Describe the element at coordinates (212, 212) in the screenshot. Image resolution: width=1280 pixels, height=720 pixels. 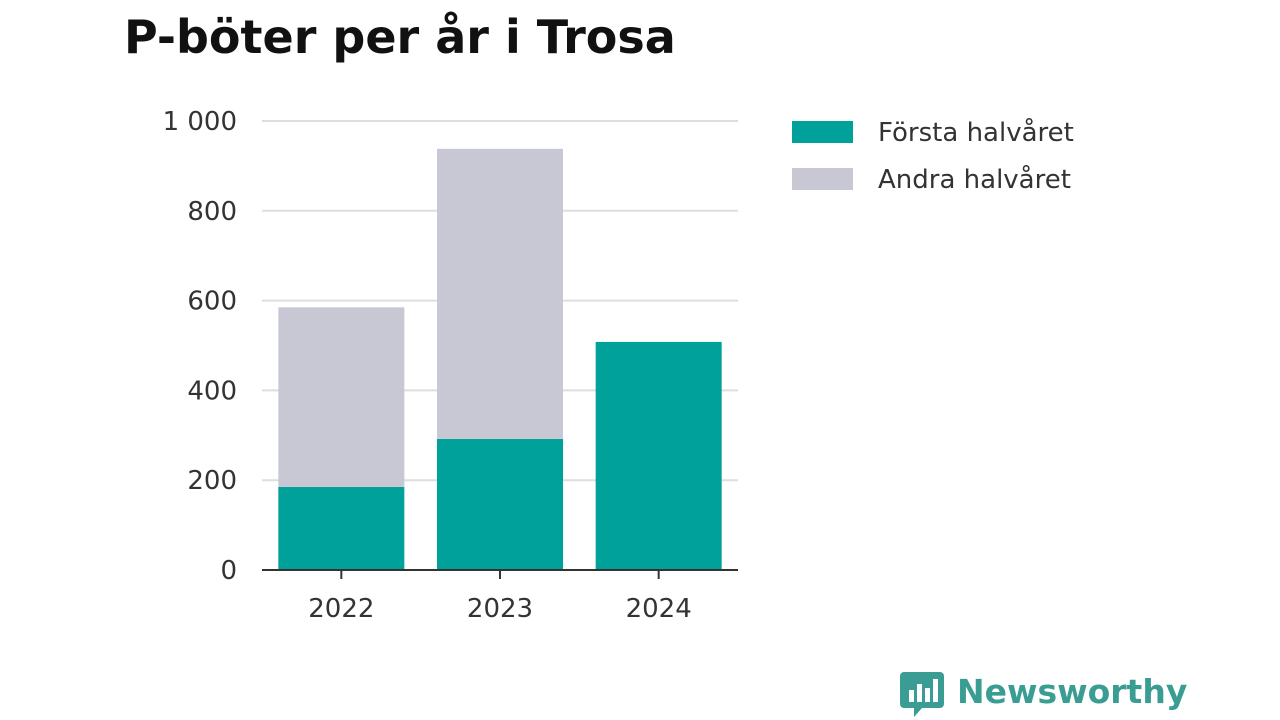
I see `y-tick-label: 800` at that location.